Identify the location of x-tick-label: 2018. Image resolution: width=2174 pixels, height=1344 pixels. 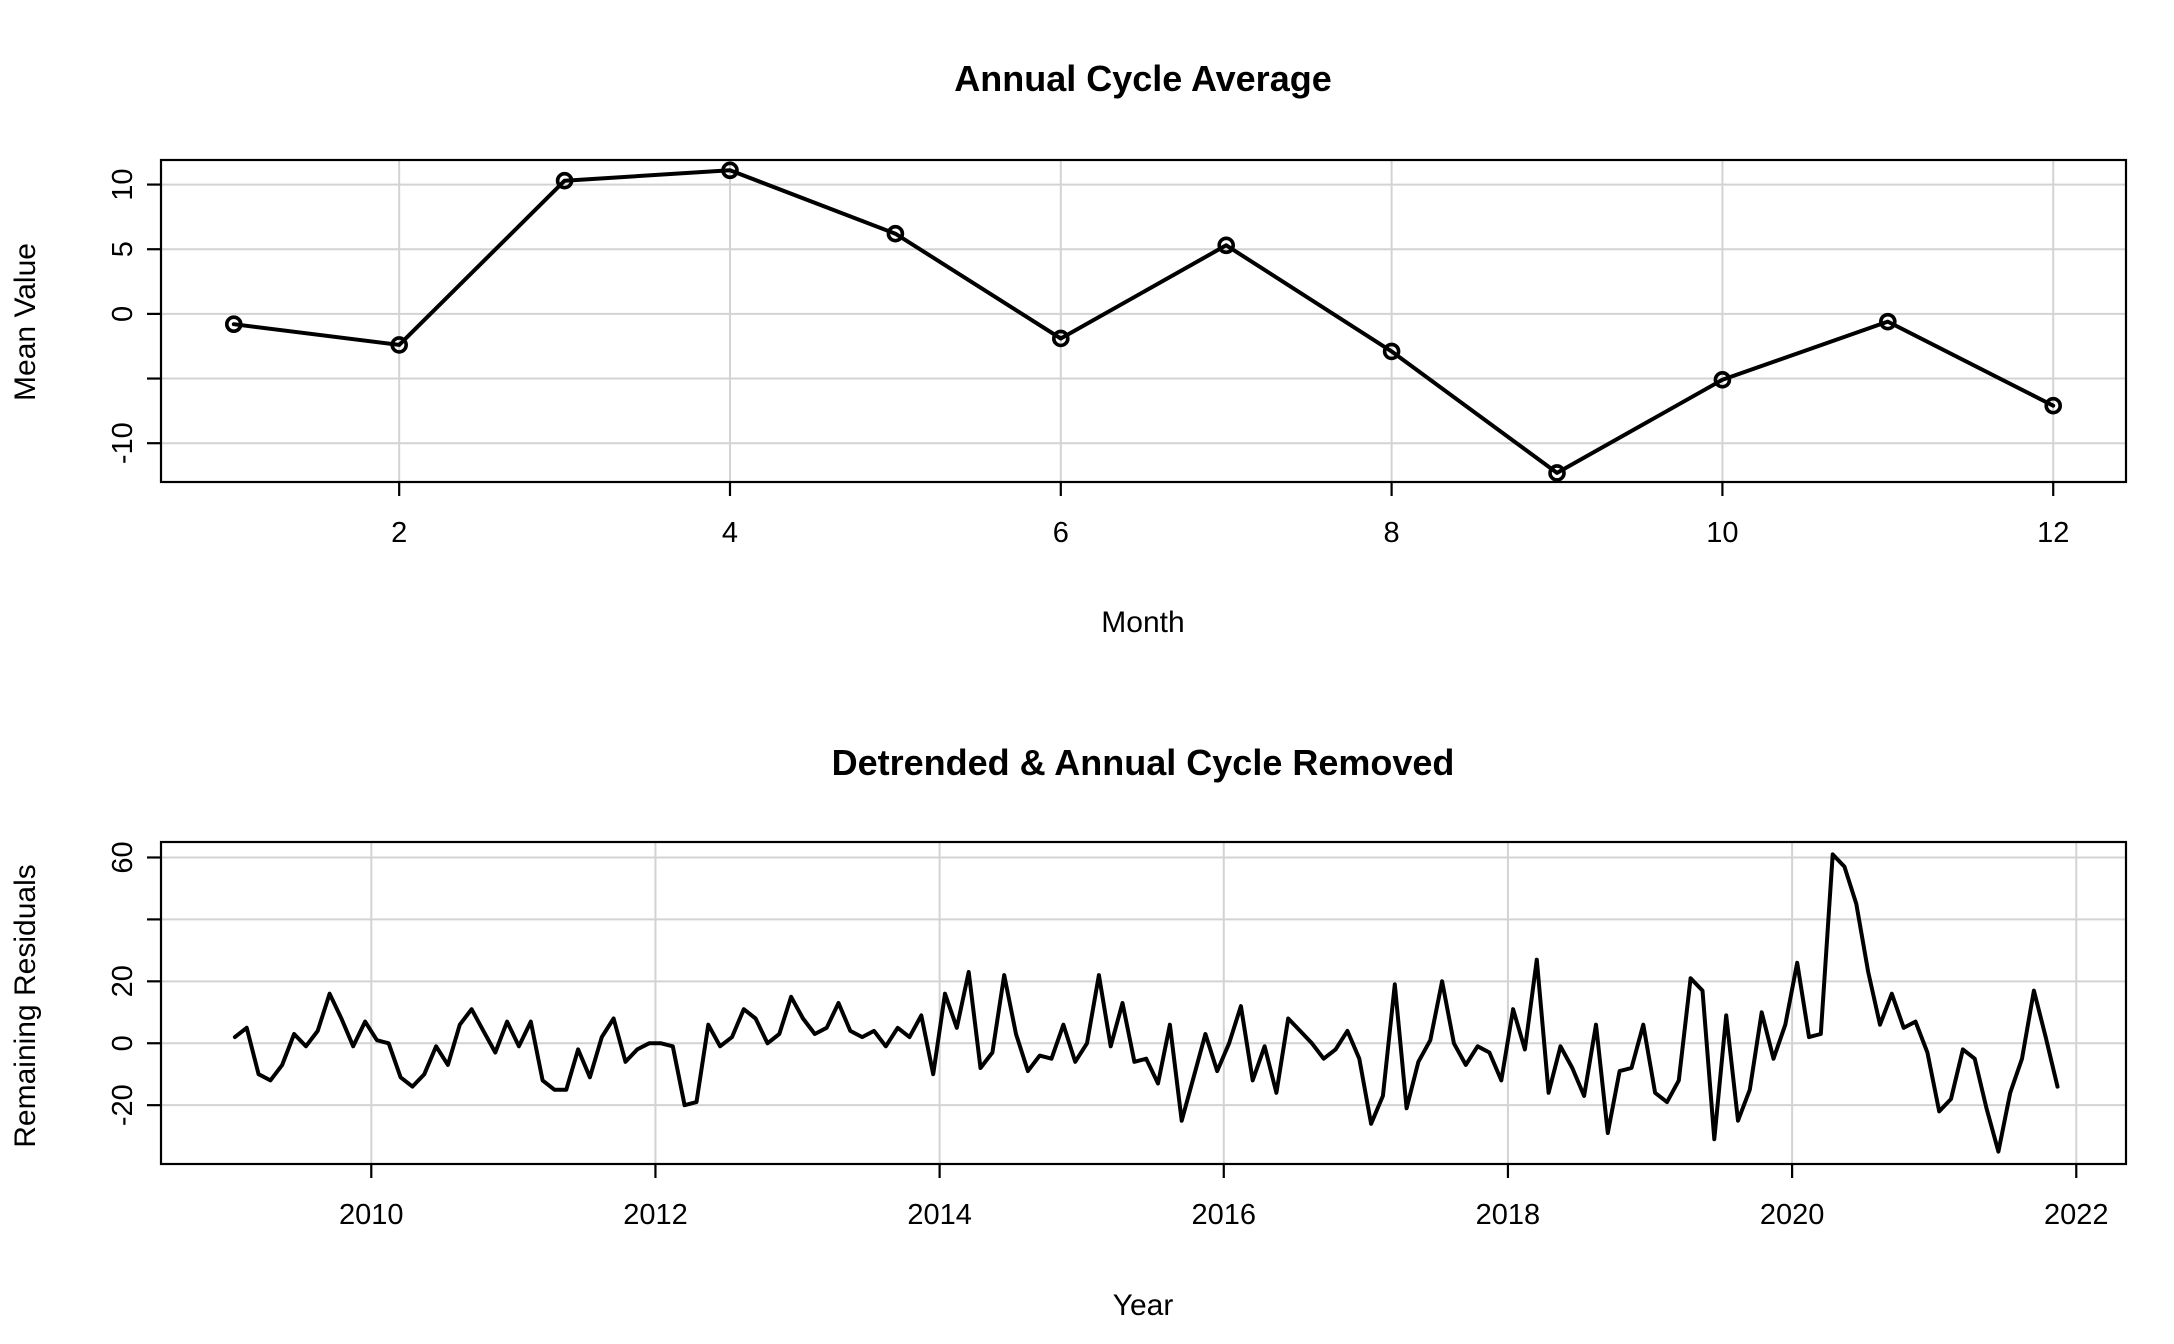
(1508, 1215).